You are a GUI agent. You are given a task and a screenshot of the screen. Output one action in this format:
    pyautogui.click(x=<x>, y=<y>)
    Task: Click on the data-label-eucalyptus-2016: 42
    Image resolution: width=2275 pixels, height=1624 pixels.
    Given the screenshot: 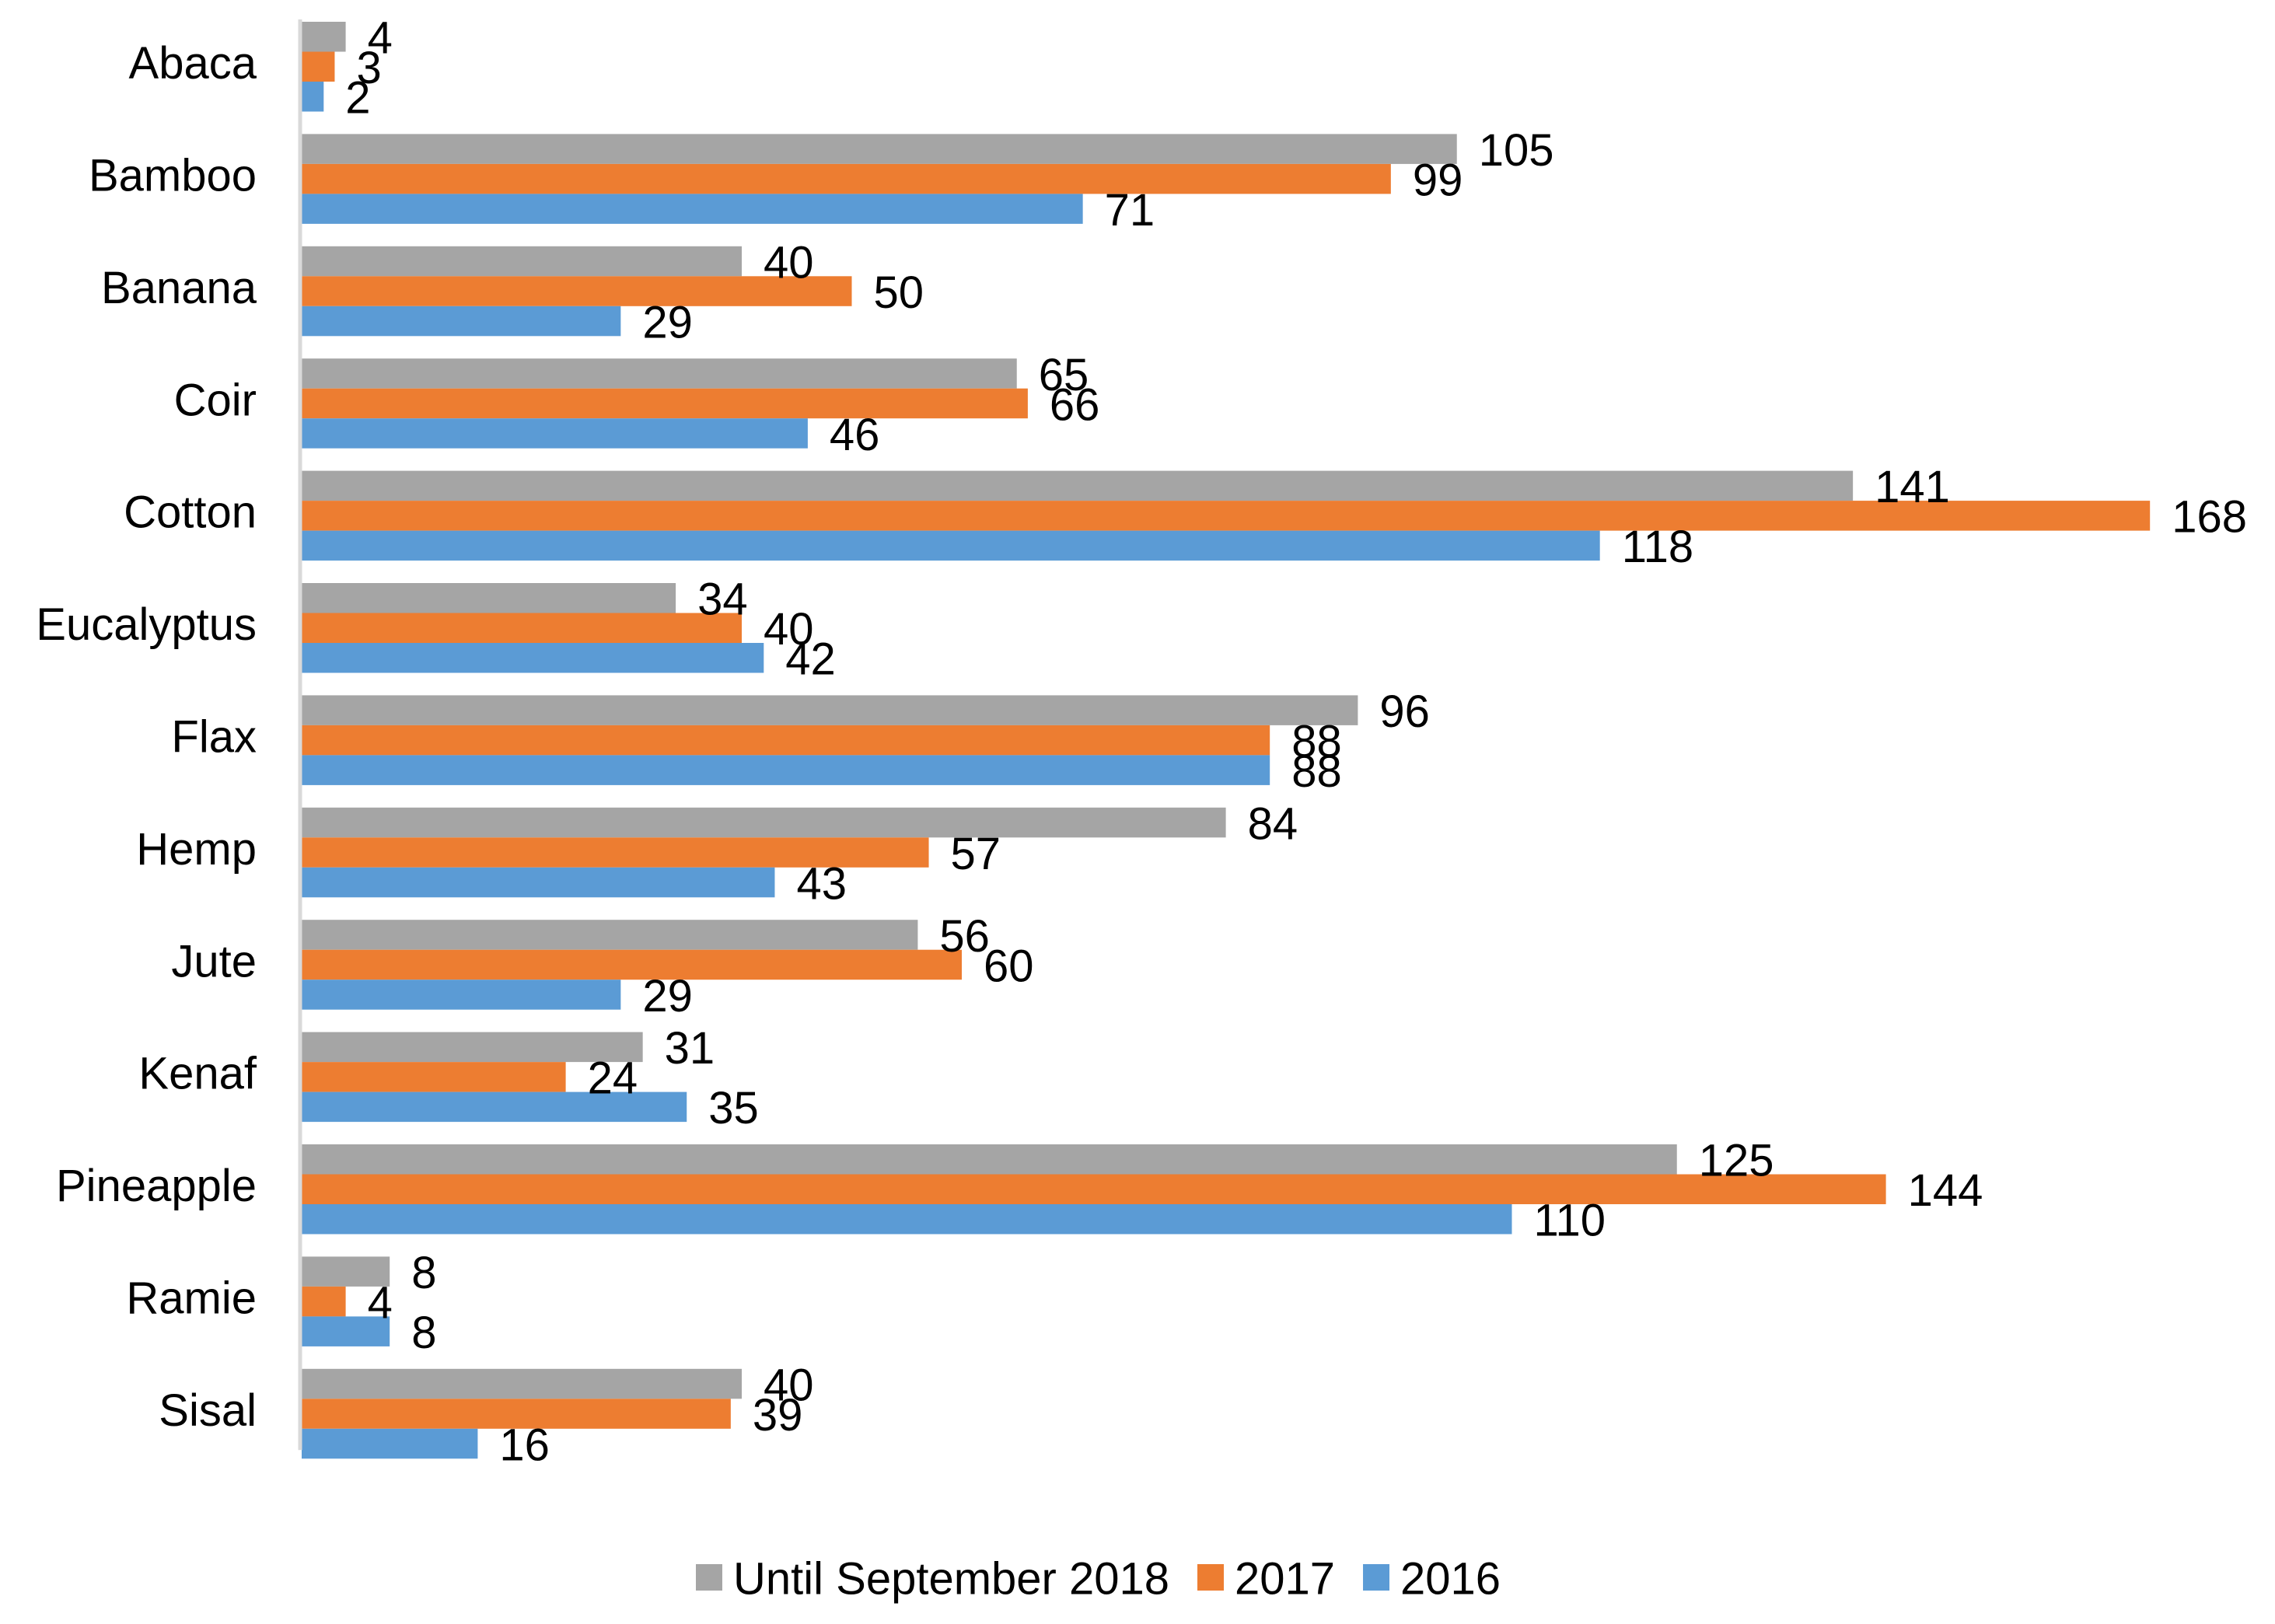 What is the action you would take?
    pyautogui.click(x=810, y=659)
    